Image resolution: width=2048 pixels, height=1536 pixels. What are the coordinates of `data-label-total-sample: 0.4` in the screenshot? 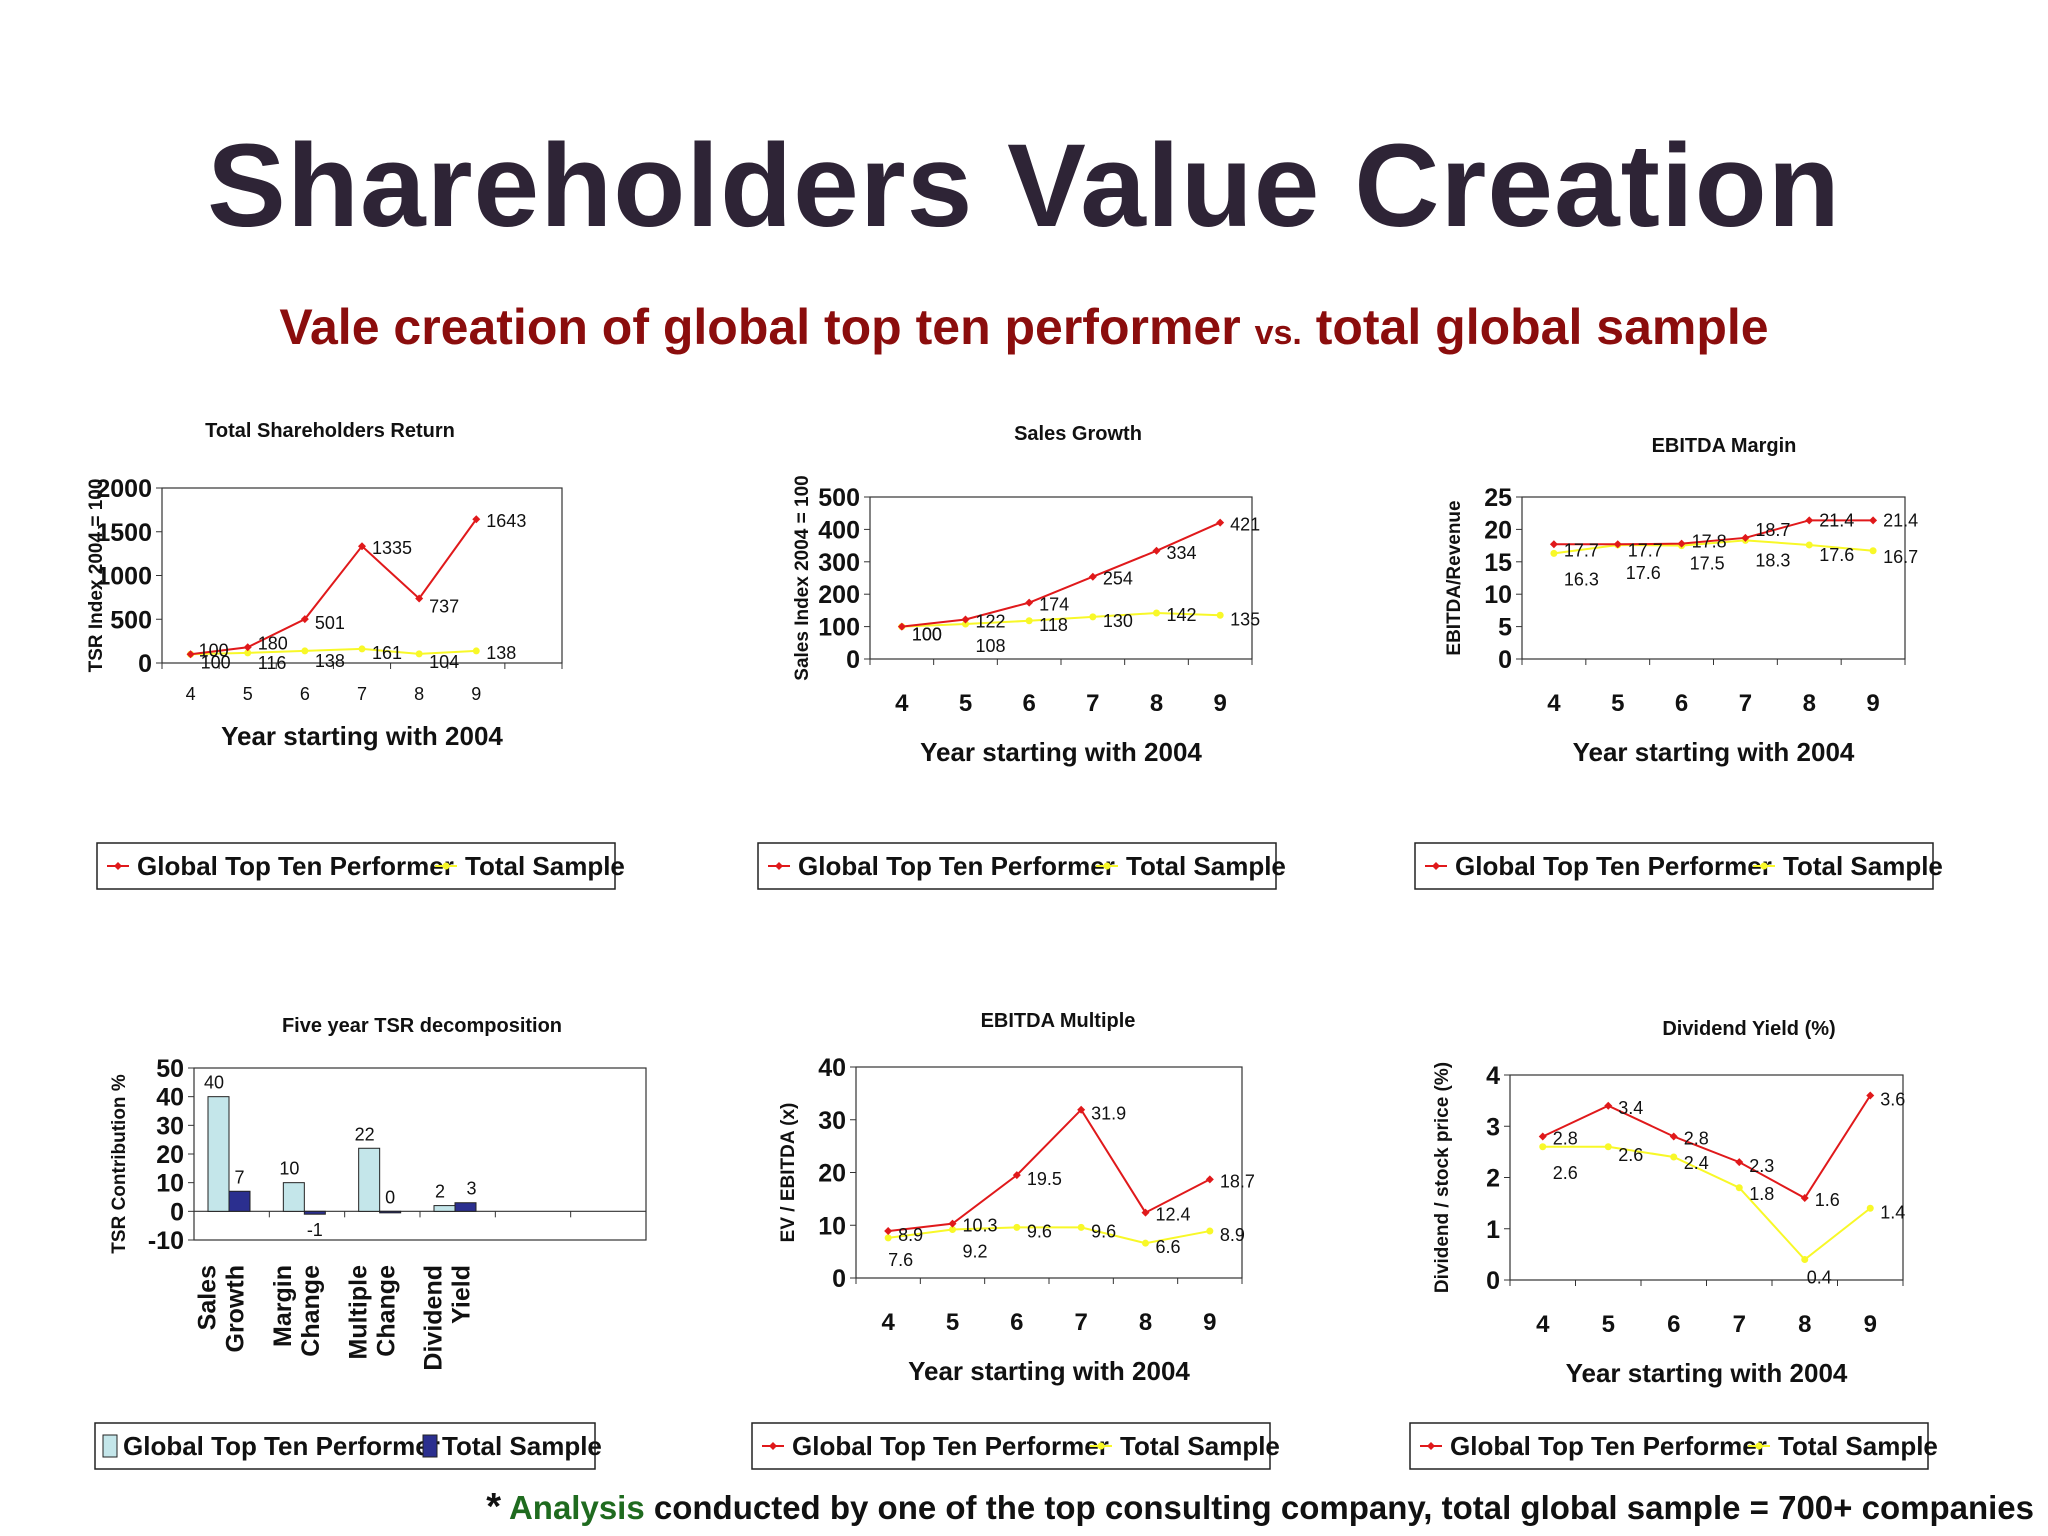 It's located at (1819, 1278).